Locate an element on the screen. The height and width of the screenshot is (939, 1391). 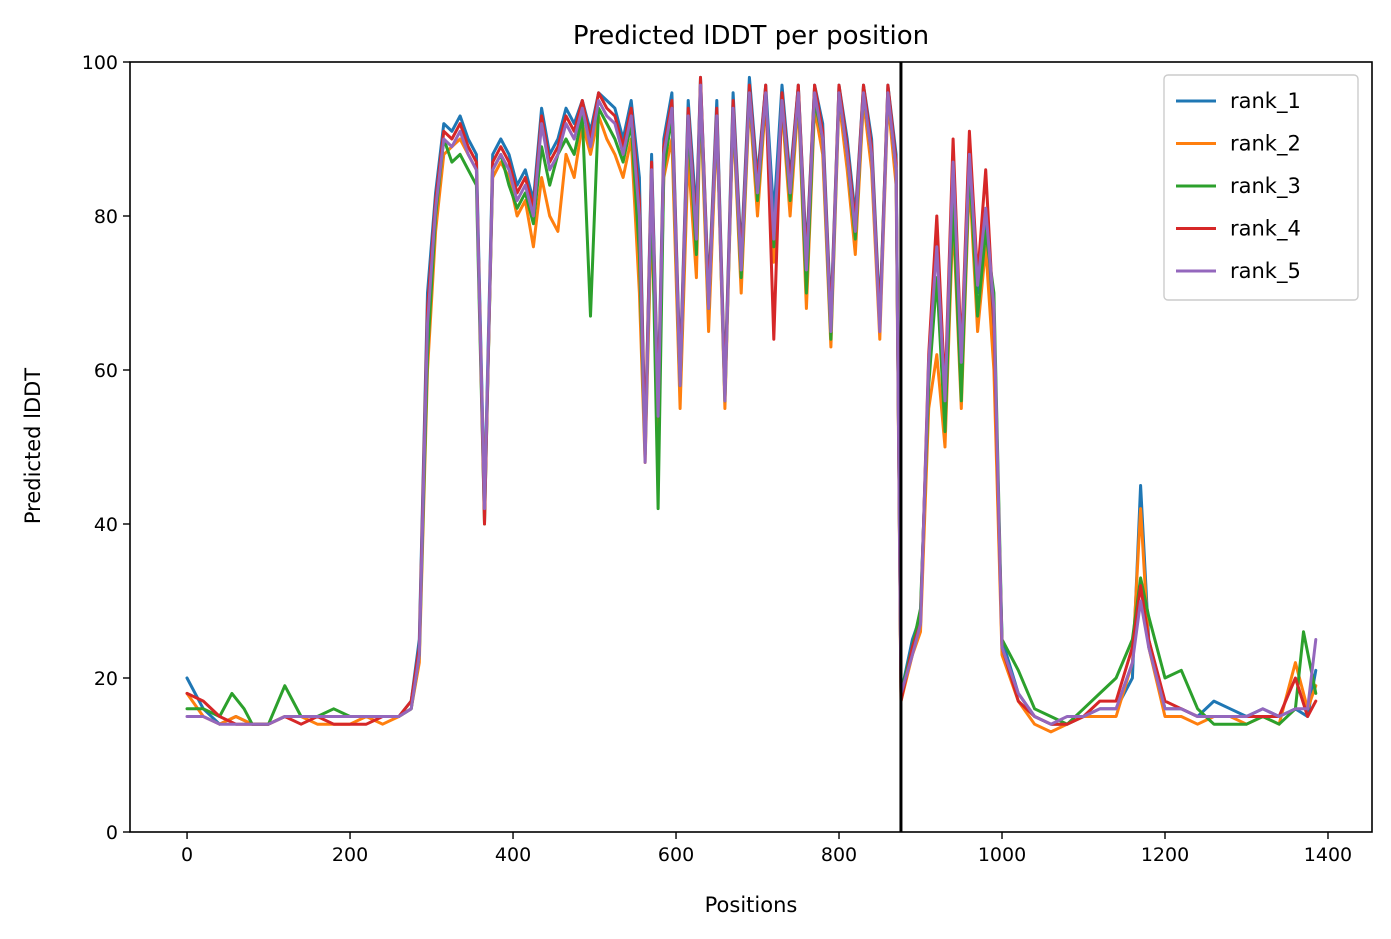
y-tick-label: 80 is located at coordinates (106, 217).